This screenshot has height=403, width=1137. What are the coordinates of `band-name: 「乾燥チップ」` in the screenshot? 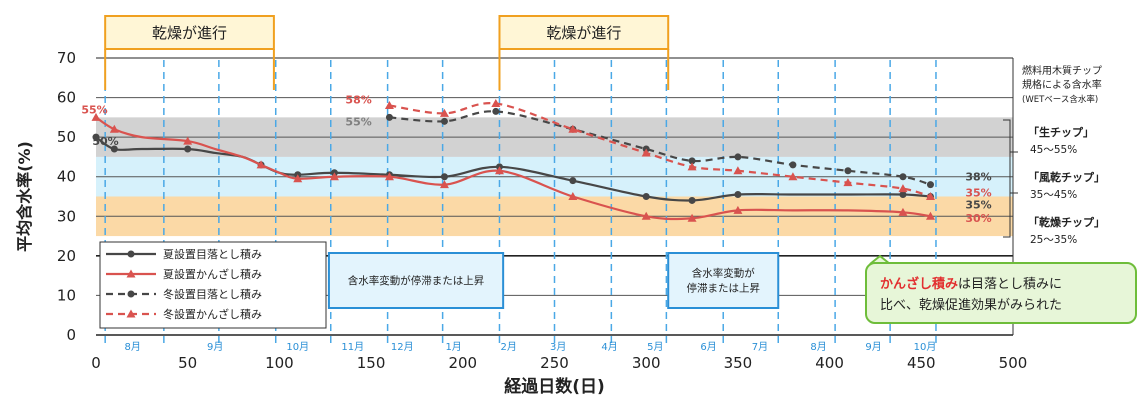 It's located at (1066, 222).